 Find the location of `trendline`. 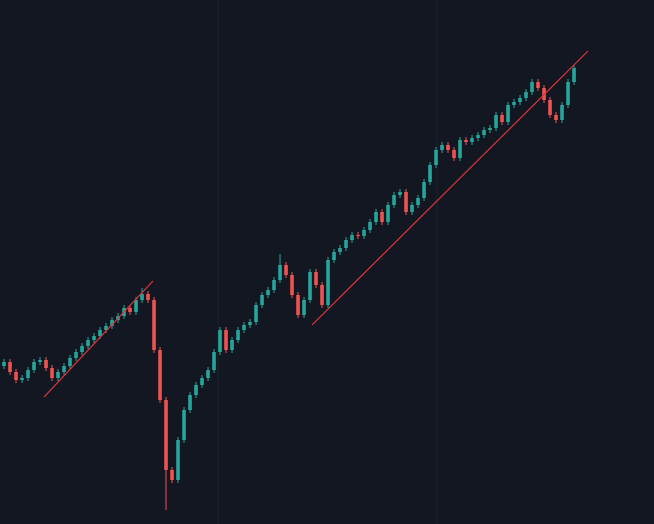

trendline is located at coordinates (98, 339).